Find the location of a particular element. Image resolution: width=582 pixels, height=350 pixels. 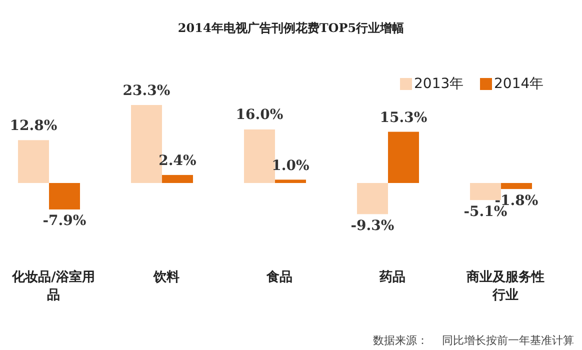

value-label: -7.9% is located at coordinates (65, 221).